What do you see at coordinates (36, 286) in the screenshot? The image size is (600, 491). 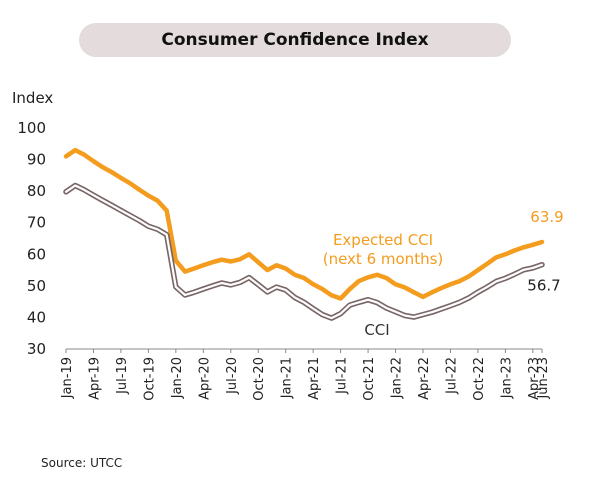 I see `y-tick-label: 50` at bounding box center [36, 286].